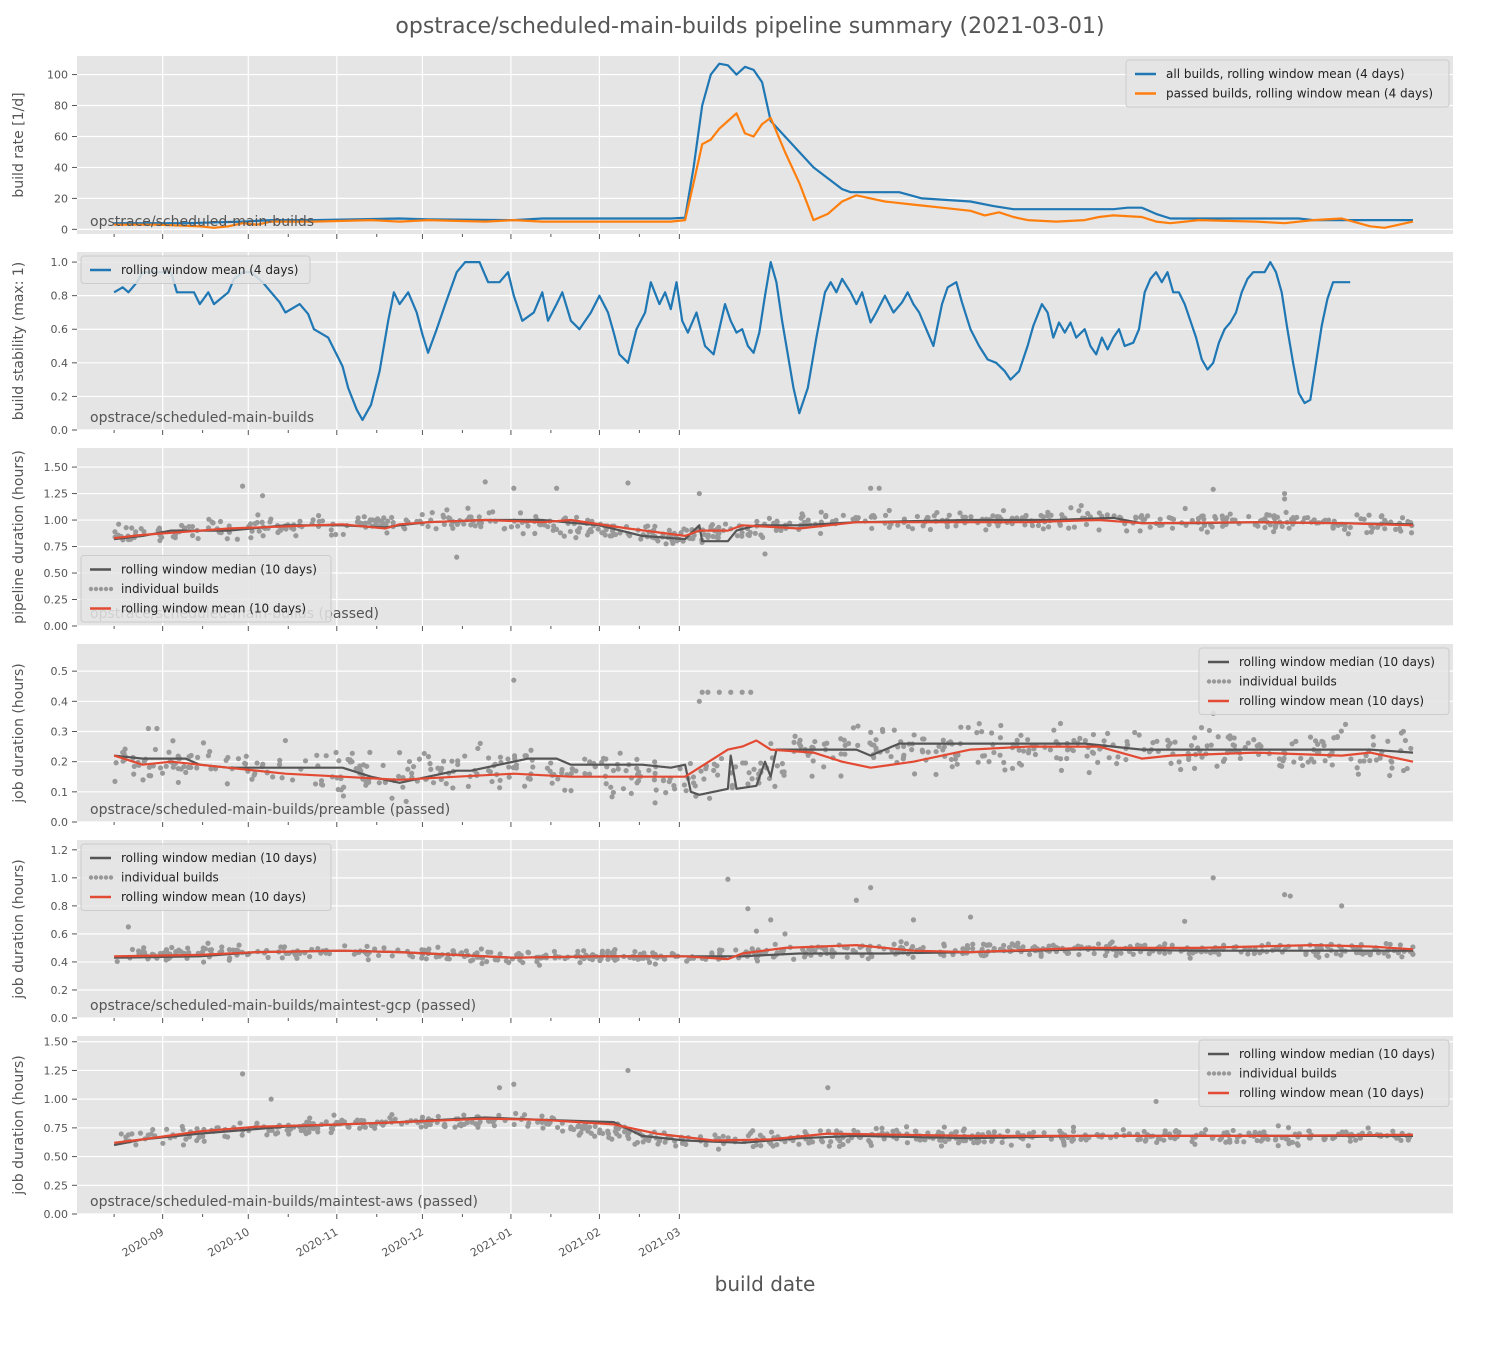  Describe the element at coordinates (60, 296) in the screenshot. I see `y-tick-label: 0.8` at that location.